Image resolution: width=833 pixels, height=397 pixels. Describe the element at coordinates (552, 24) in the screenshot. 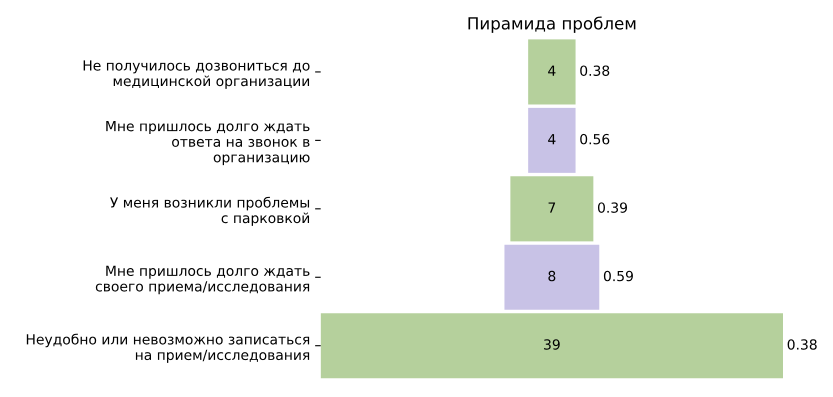

I see `text: Пирамида проблем` at that location.